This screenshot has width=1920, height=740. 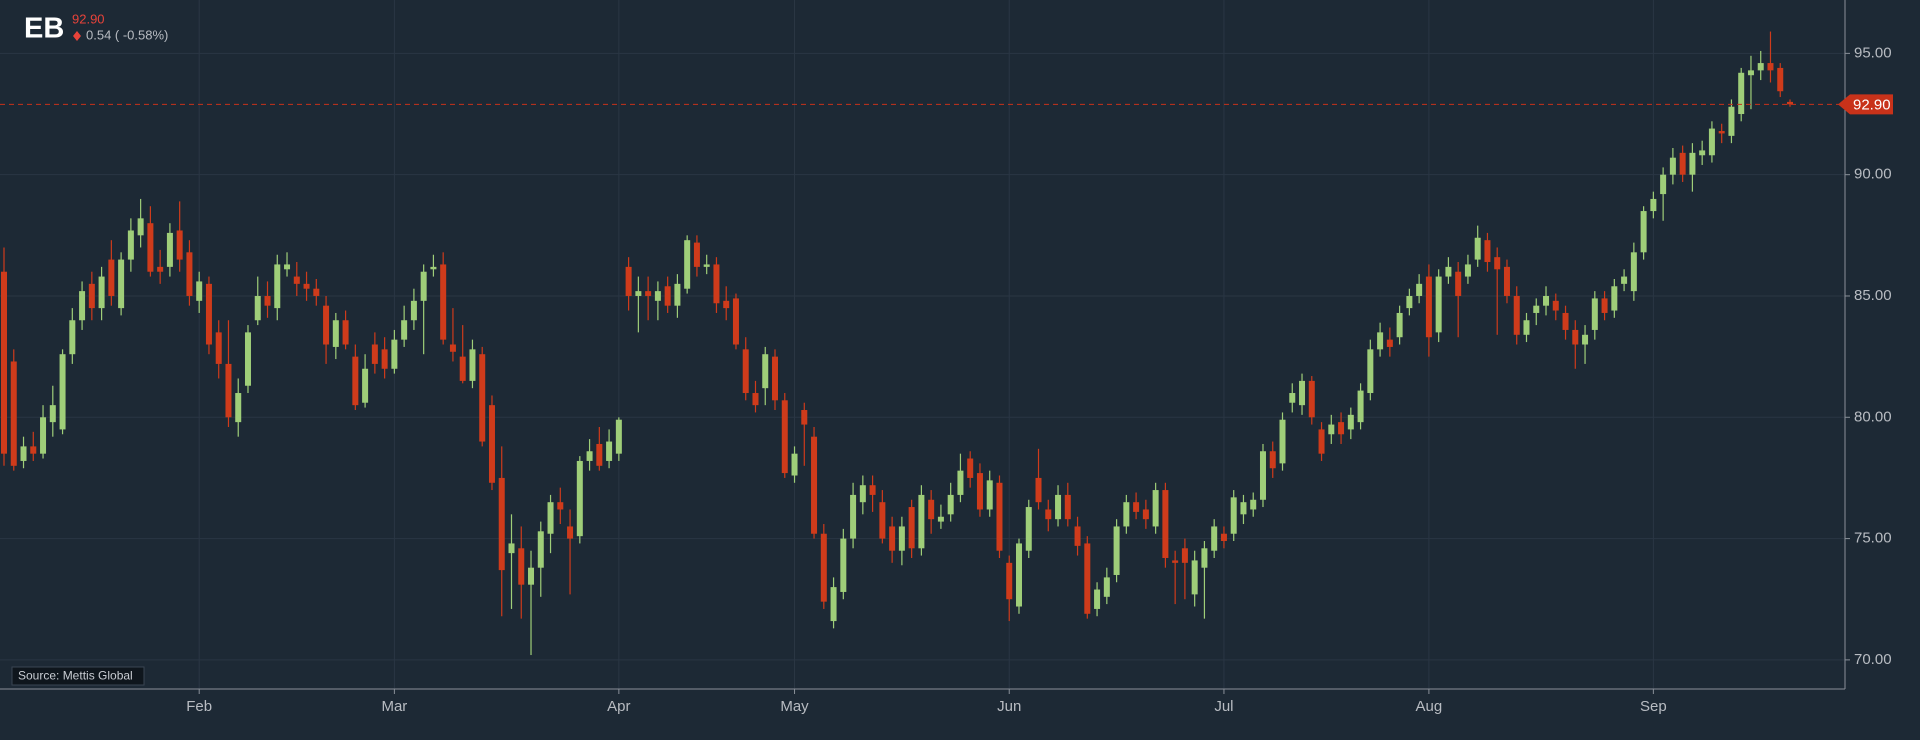 I want to click on x-tick-label: Apr, so click(x=618, y=706).